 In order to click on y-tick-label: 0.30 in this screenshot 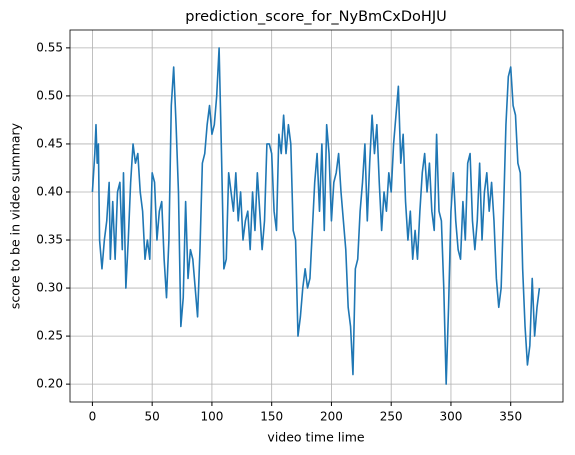, I will do `click(49, 288)`.